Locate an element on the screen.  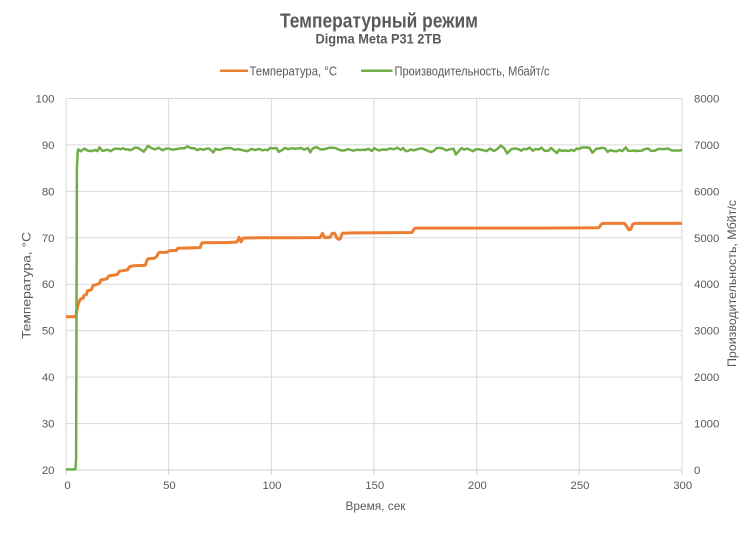
svg-text: 30 is located at coordinates (48, 425).